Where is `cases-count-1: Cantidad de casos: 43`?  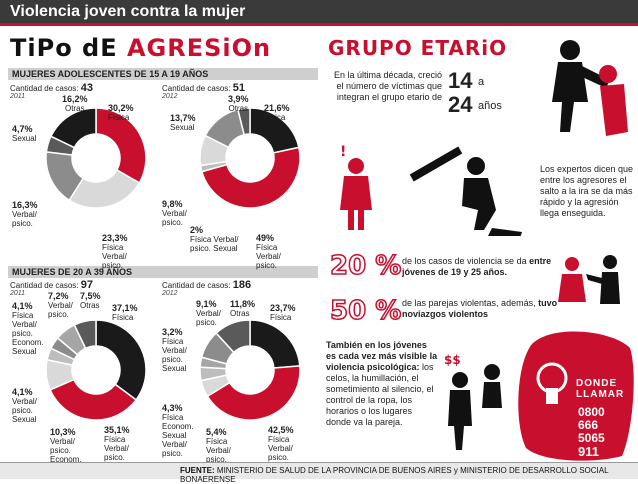
cases-count-1: Cantidad de casos: 43 is located at coordinates (51, 88).